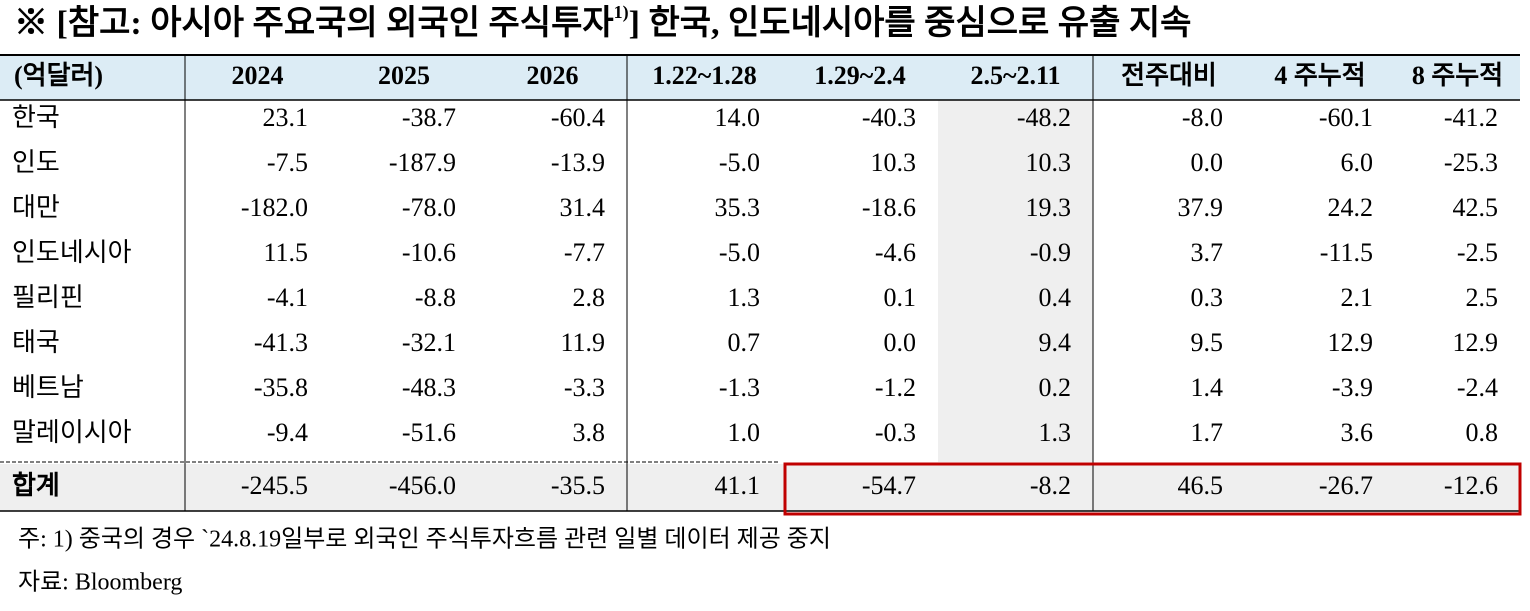 This screenshot has height=611, width=1530. What do you see at coordinates (48, 297) in the screenshot?
I see `row-label: 필리핀` at bounding box center [48, 297].